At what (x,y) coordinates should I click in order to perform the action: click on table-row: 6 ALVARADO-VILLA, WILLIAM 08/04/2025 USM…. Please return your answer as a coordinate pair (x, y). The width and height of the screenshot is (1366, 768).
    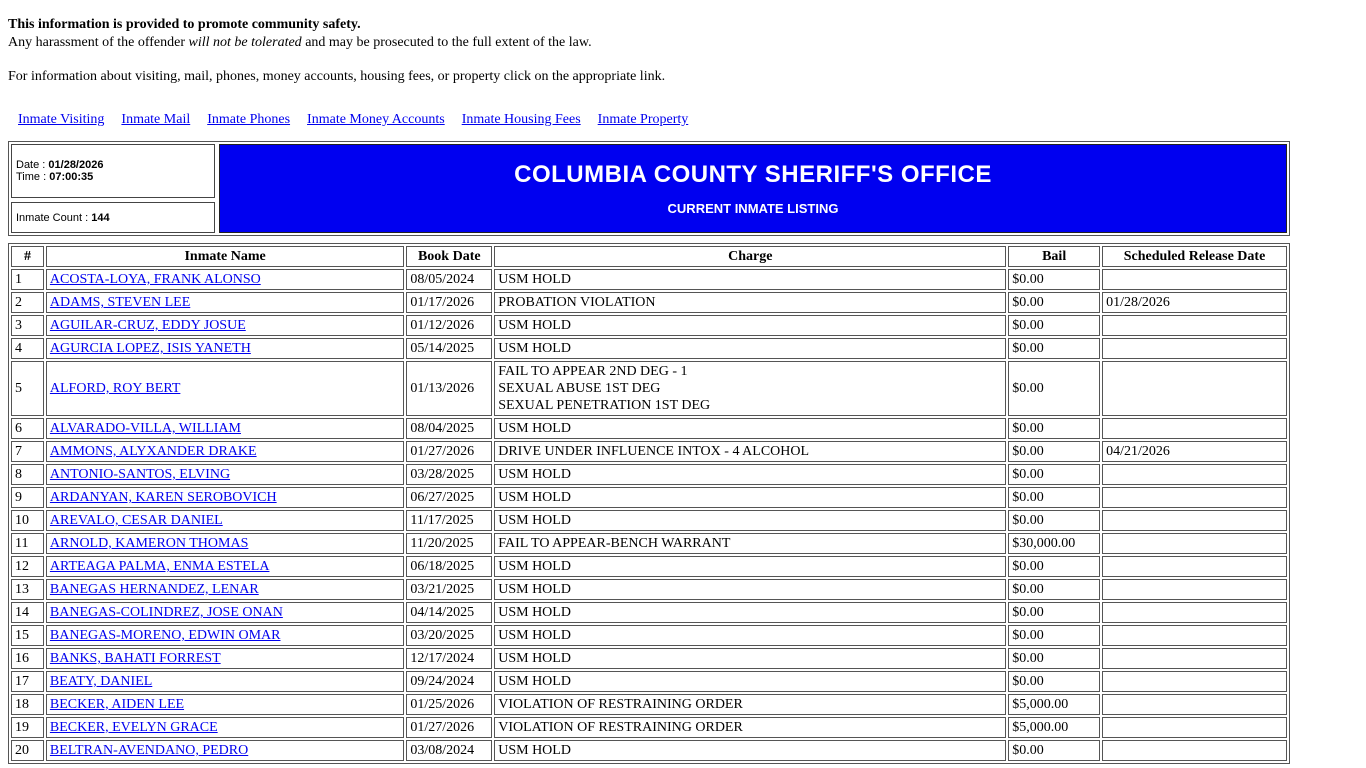
    Looking at the image, I should click on (649, 428).